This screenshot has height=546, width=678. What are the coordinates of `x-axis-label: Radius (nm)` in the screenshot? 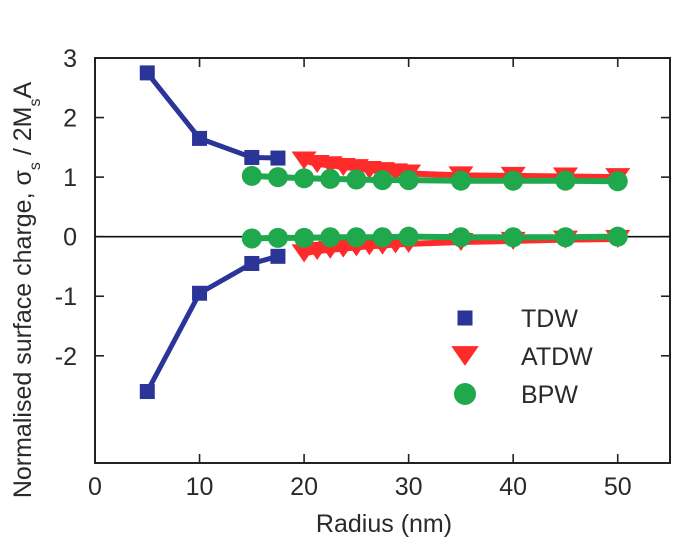 It's located at (384, 524).